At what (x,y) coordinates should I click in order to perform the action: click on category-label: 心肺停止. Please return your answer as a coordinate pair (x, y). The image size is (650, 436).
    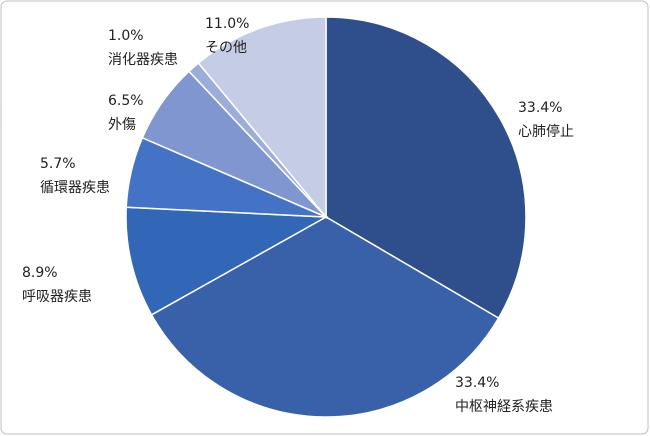
    Looking at the image, I should click on (546, 131).